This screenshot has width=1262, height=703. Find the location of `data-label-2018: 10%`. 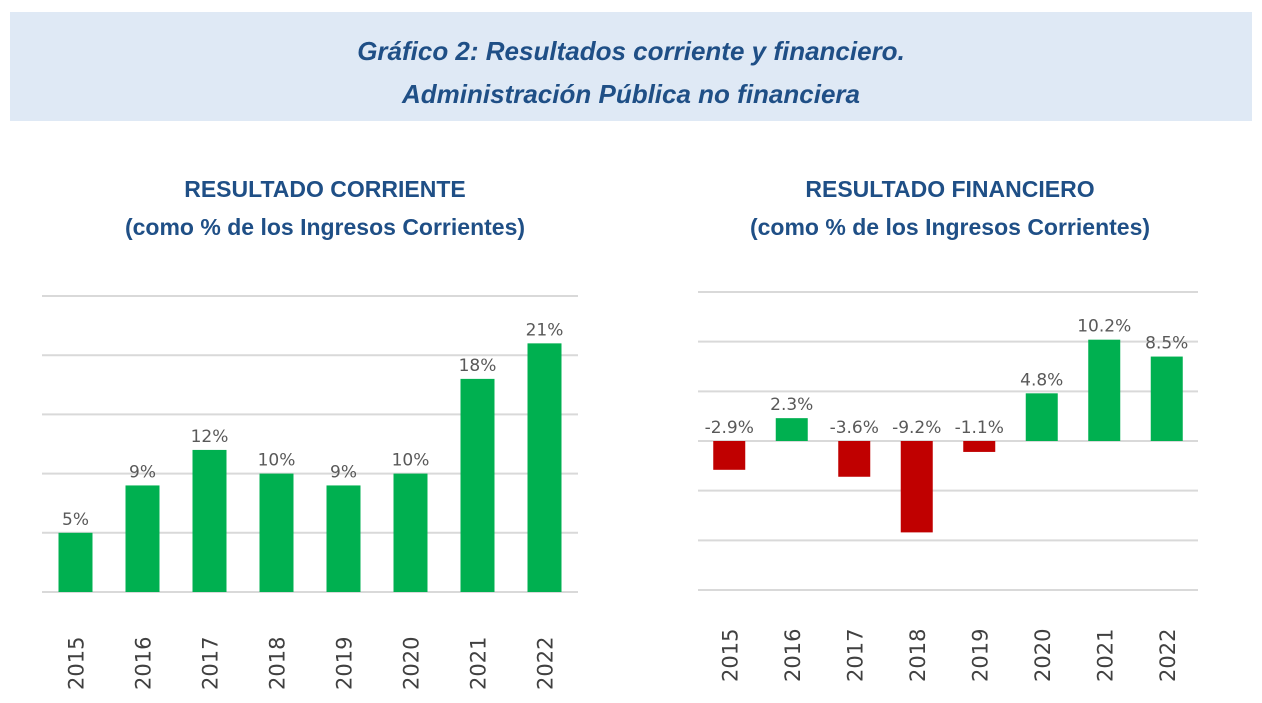

data-label-2018: 10% is located at coordinates (277, 461).